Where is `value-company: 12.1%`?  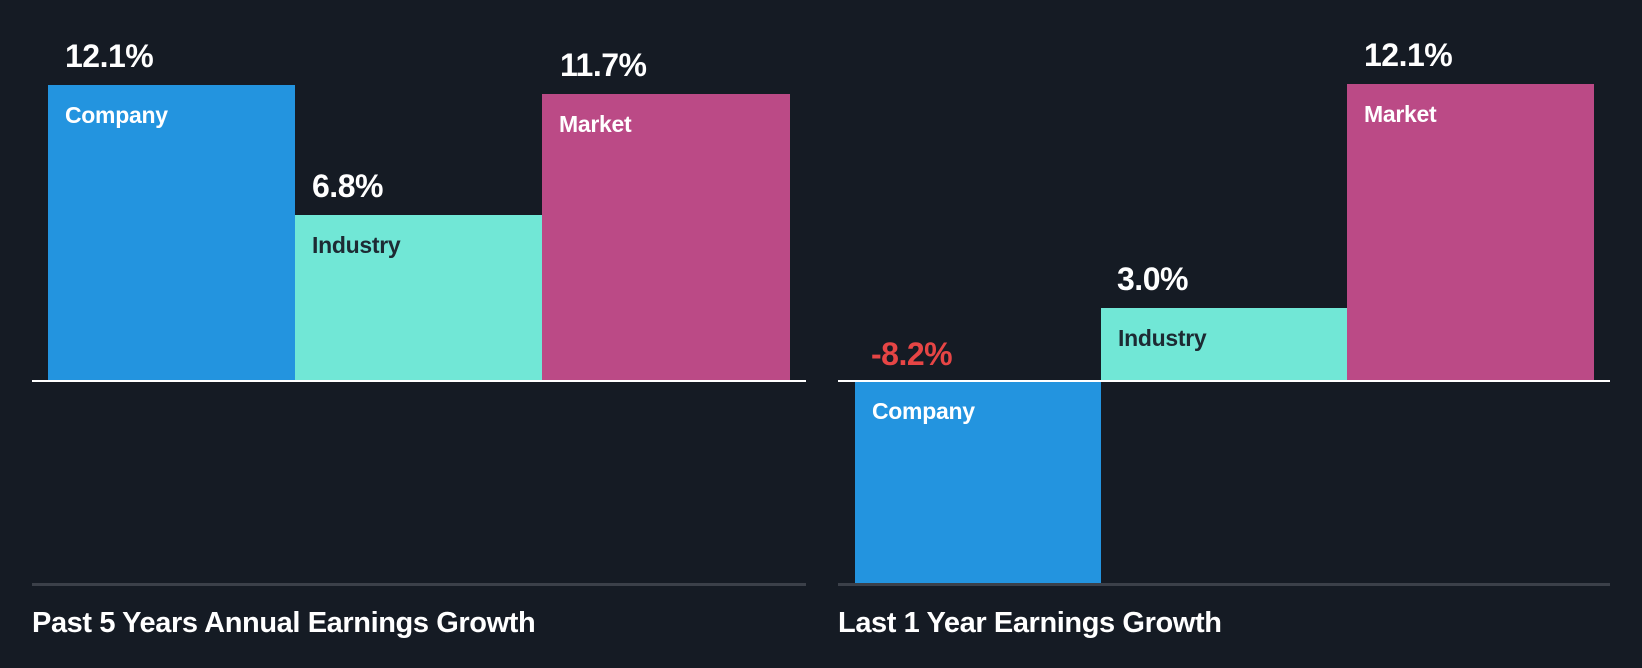
value-company: 12.1% is located at coordinates (109, 56).